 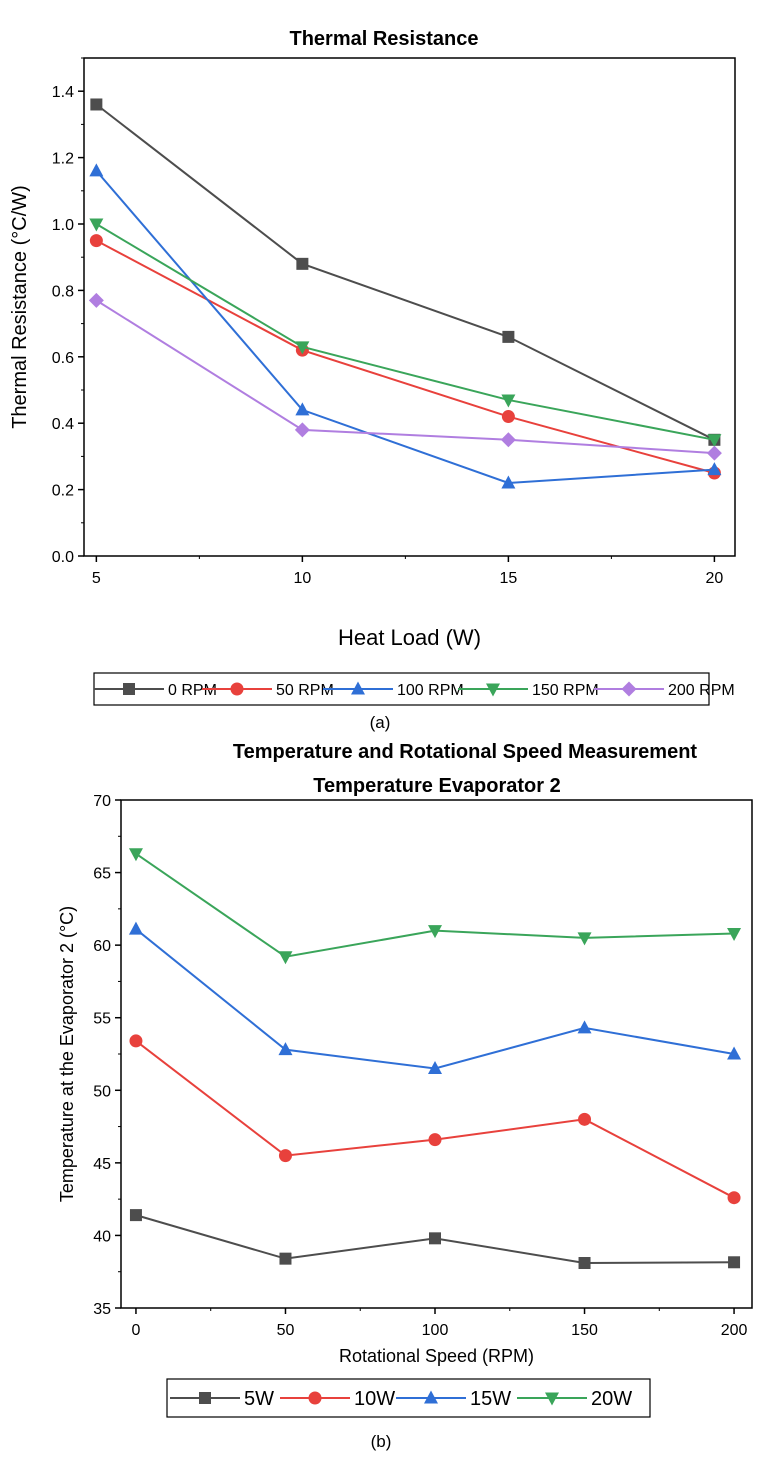 I want to click on x-tick-label: 100, so click(x=435, y=1330).